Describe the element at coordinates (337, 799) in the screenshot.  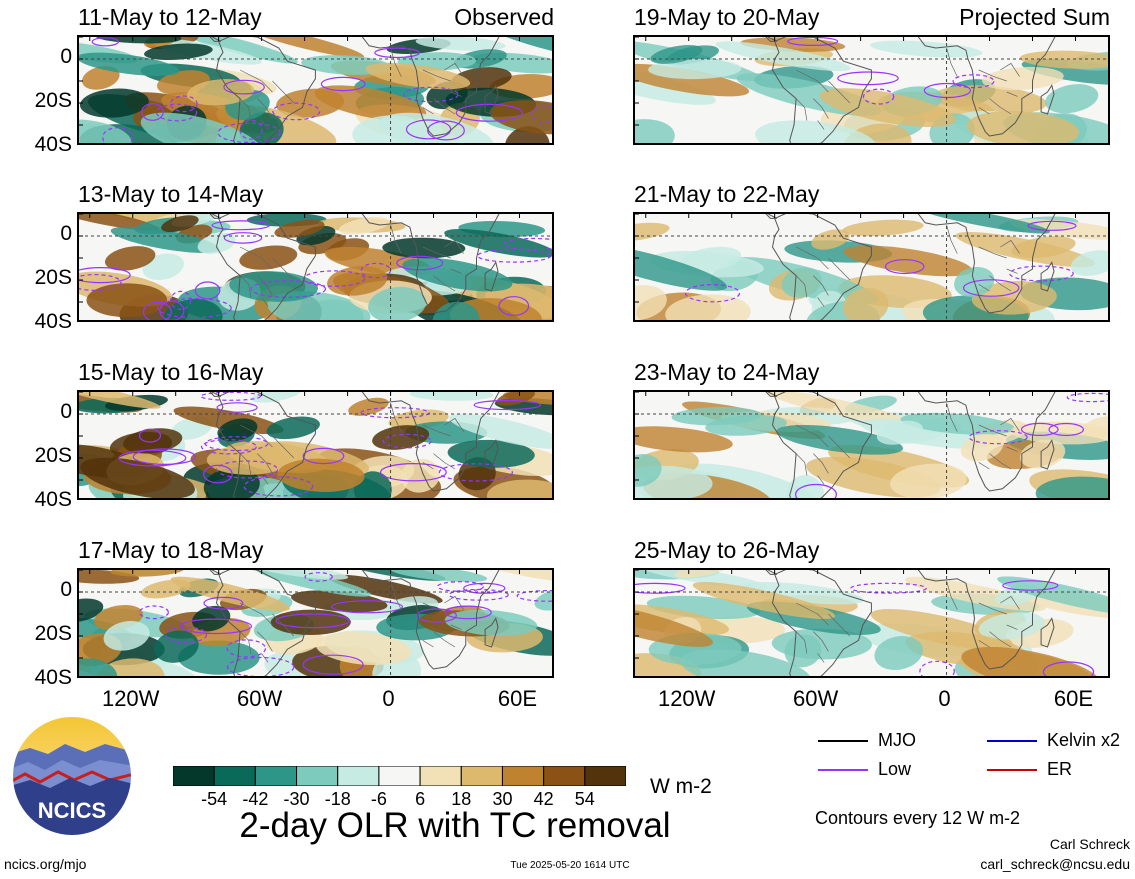
I see `colorbar-tick-label: -18` at that location.